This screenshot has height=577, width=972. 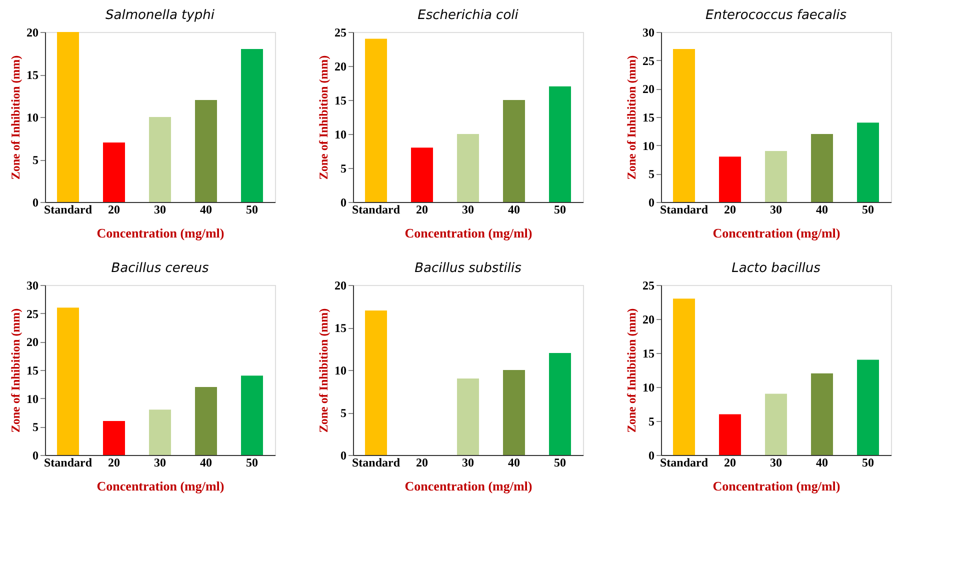 What do you see at coordinates (776, 268) in the screenshot?
I see `chart-title: Lacto bacillus` at bounding box center [776, 268].